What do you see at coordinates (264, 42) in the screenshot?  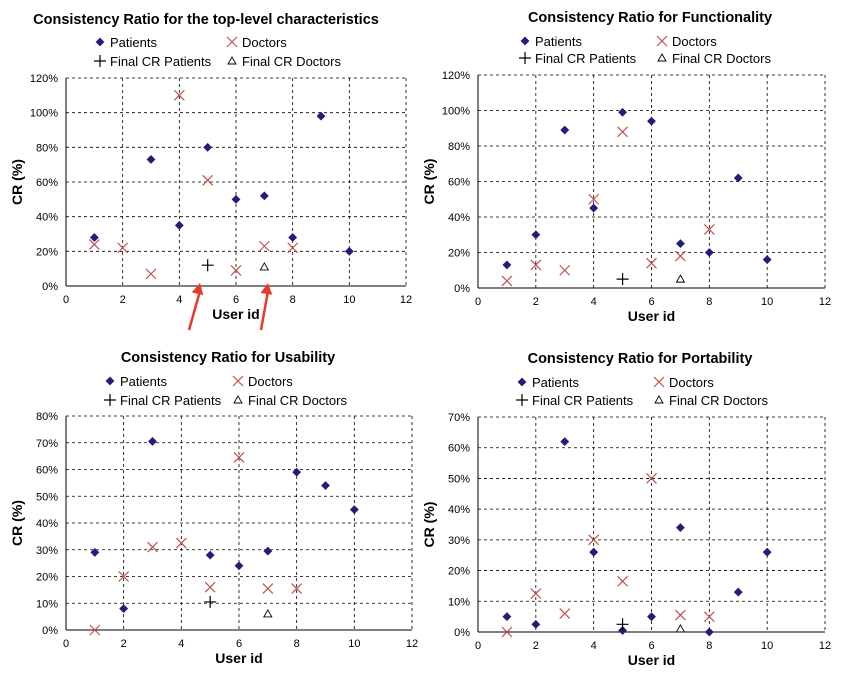 I see `legend-doctors-label: Doctors` at bounding box center [264, 42].